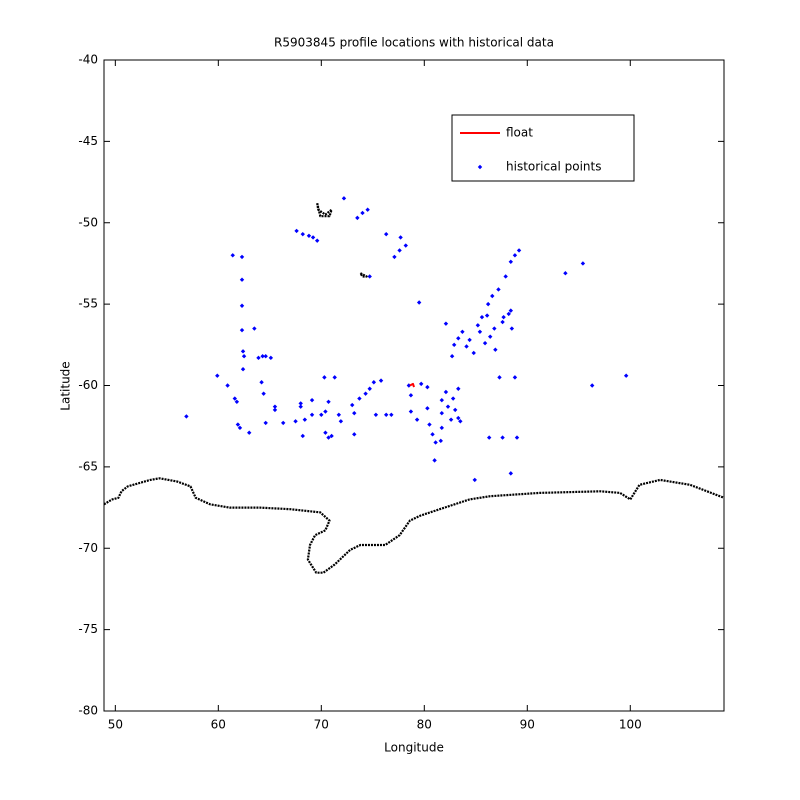 Image resolution: width=800 pixels, height=800 pixels. I want to click on y-tick-label: -40, so click(88, 60).